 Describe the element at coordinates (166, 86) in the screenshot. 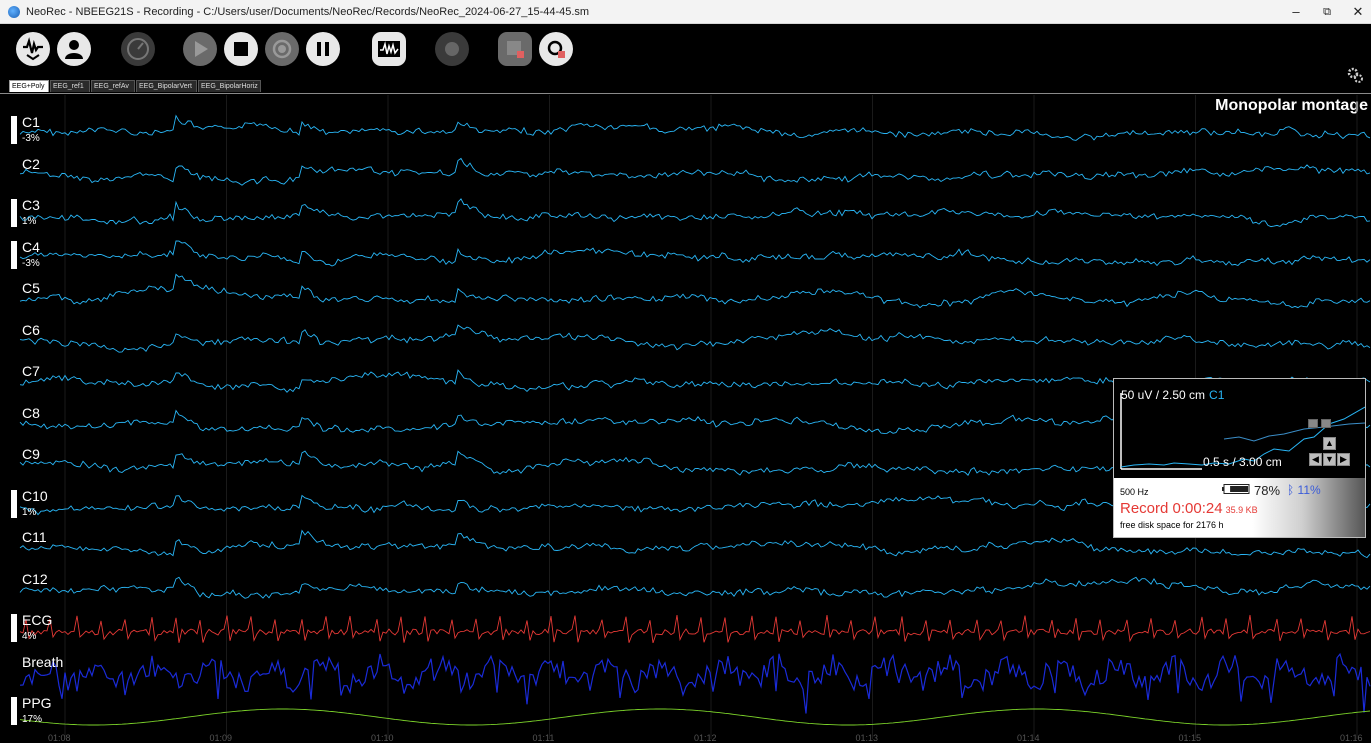

I see `tab-eeg-bipolarvert: EEG_BipolarVert` at that location.